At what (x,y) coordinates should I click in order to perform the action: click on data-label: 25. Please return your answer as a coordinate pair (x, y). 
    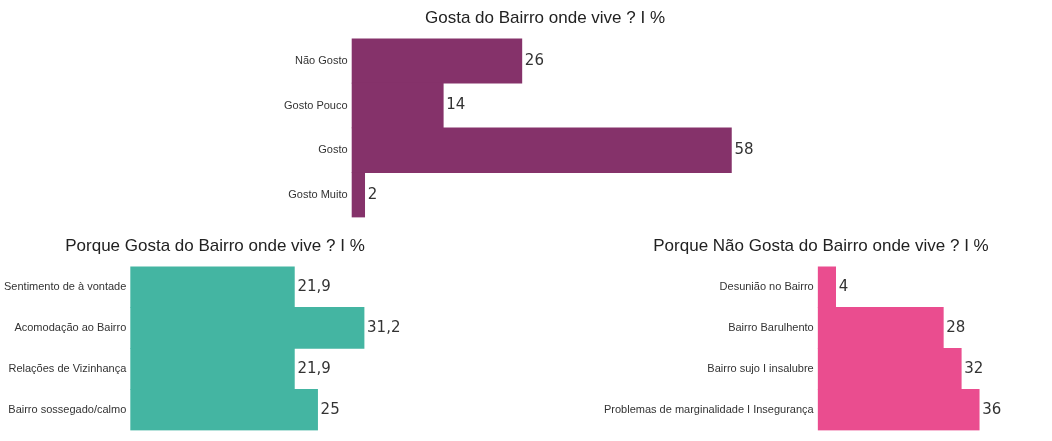
    Looking at the image, I should click on (330, 408).